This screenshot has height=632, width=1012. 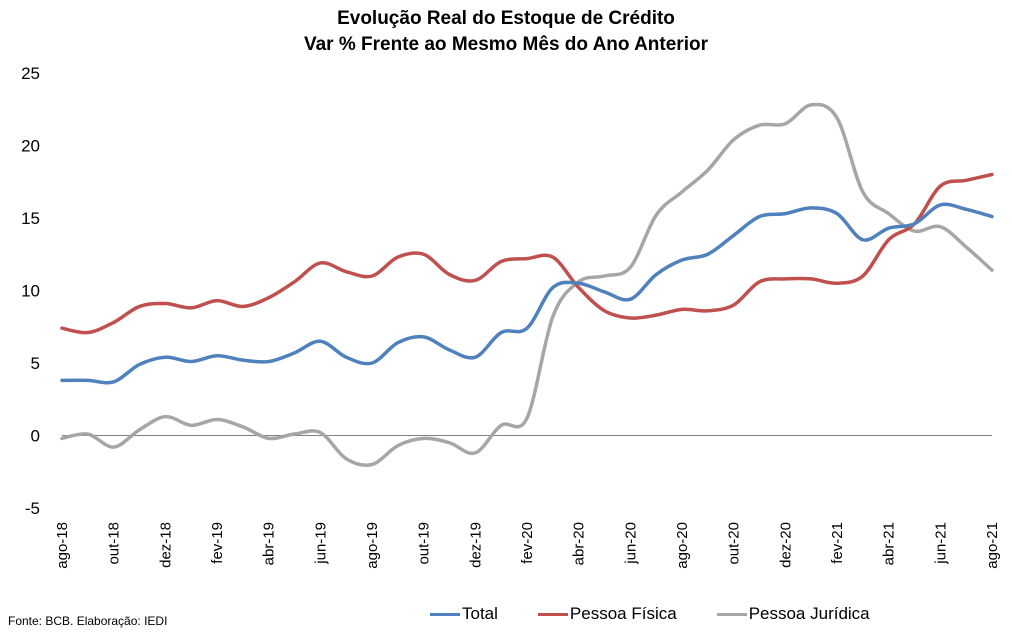 I want to click on x-tick-label: abr-19, so click(x=269, y=543).